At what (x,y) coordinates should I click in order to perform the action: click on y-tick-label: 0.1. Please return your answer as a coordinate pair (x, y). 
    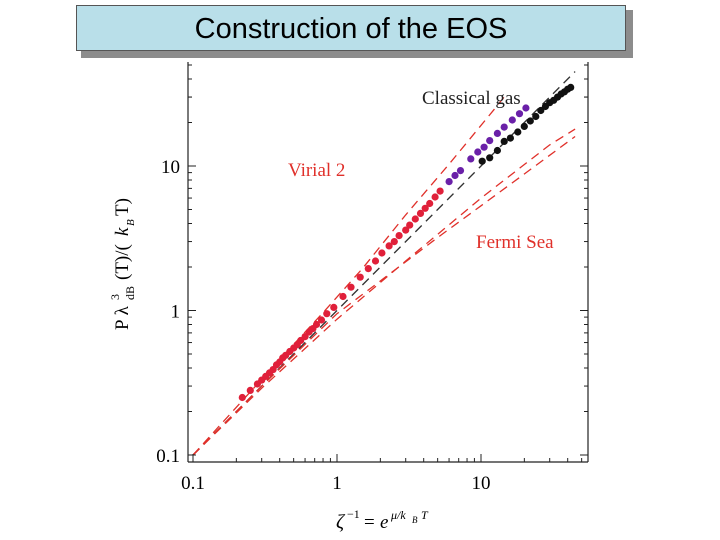
    Looking at the image, I should click on (168, 456).